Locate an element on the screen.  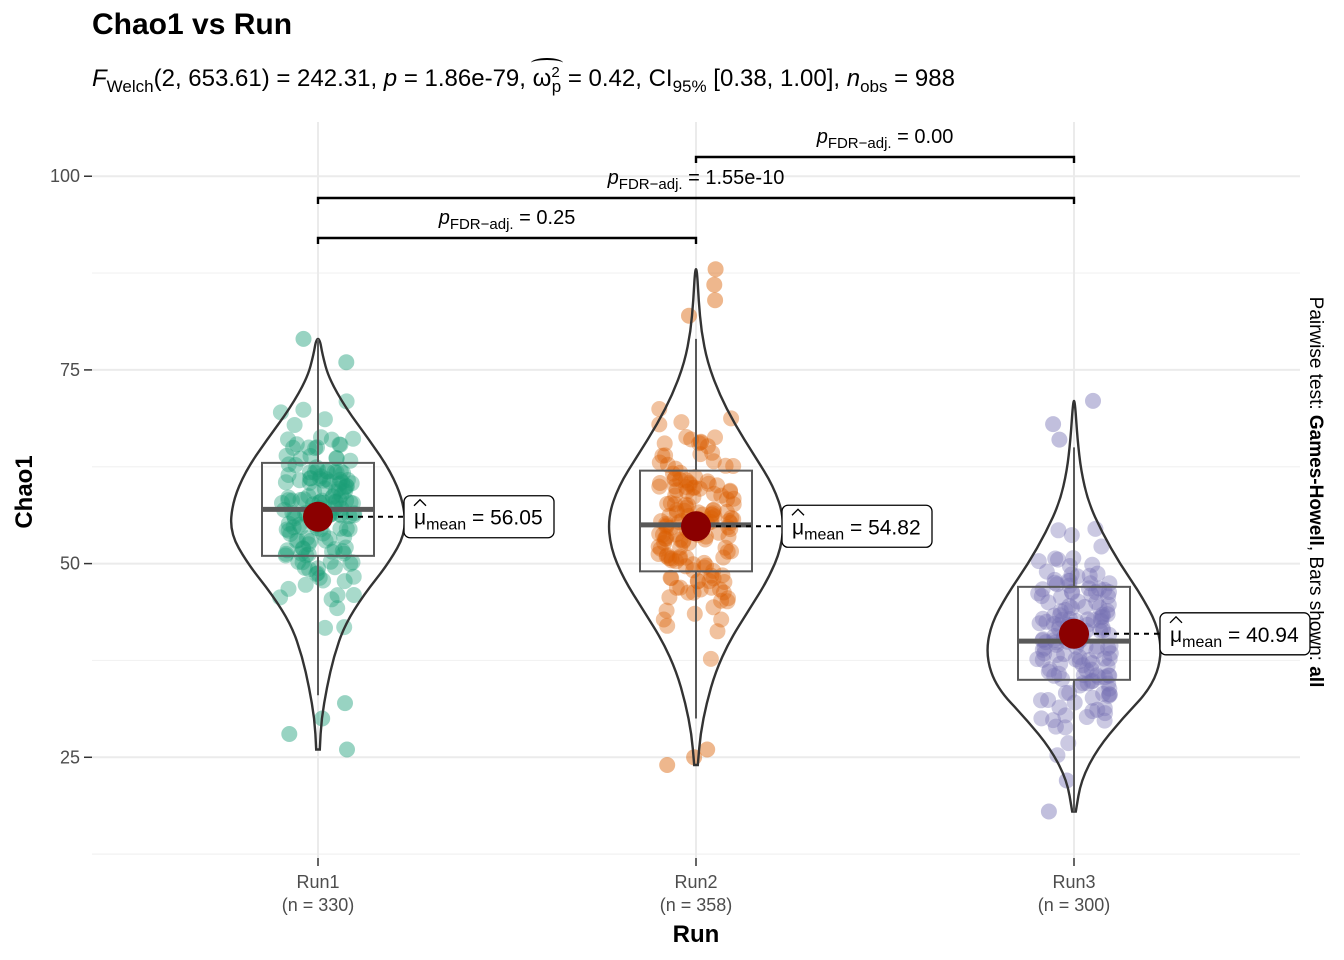
y-tick-label: 25 is located at coordinates (70, 757).